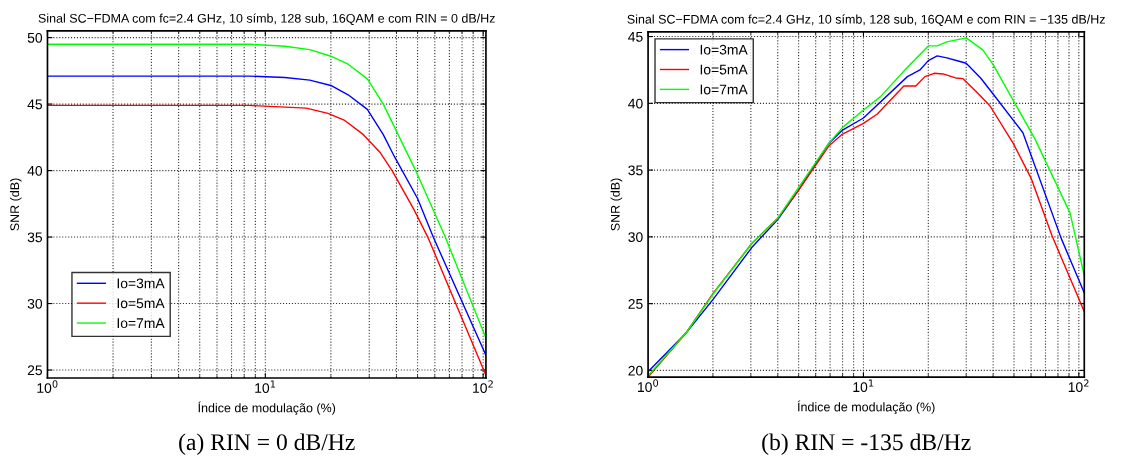  I want to click on text: (b) RIN = -135 dB/Hz, so click(866, 444).